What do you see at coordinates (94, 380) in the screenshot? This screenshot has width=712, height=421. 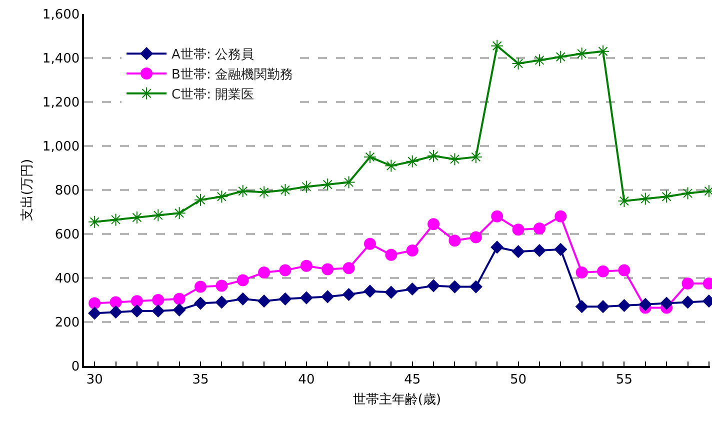 I see `x-tick-label: 30` at bounding box center [94, 380].